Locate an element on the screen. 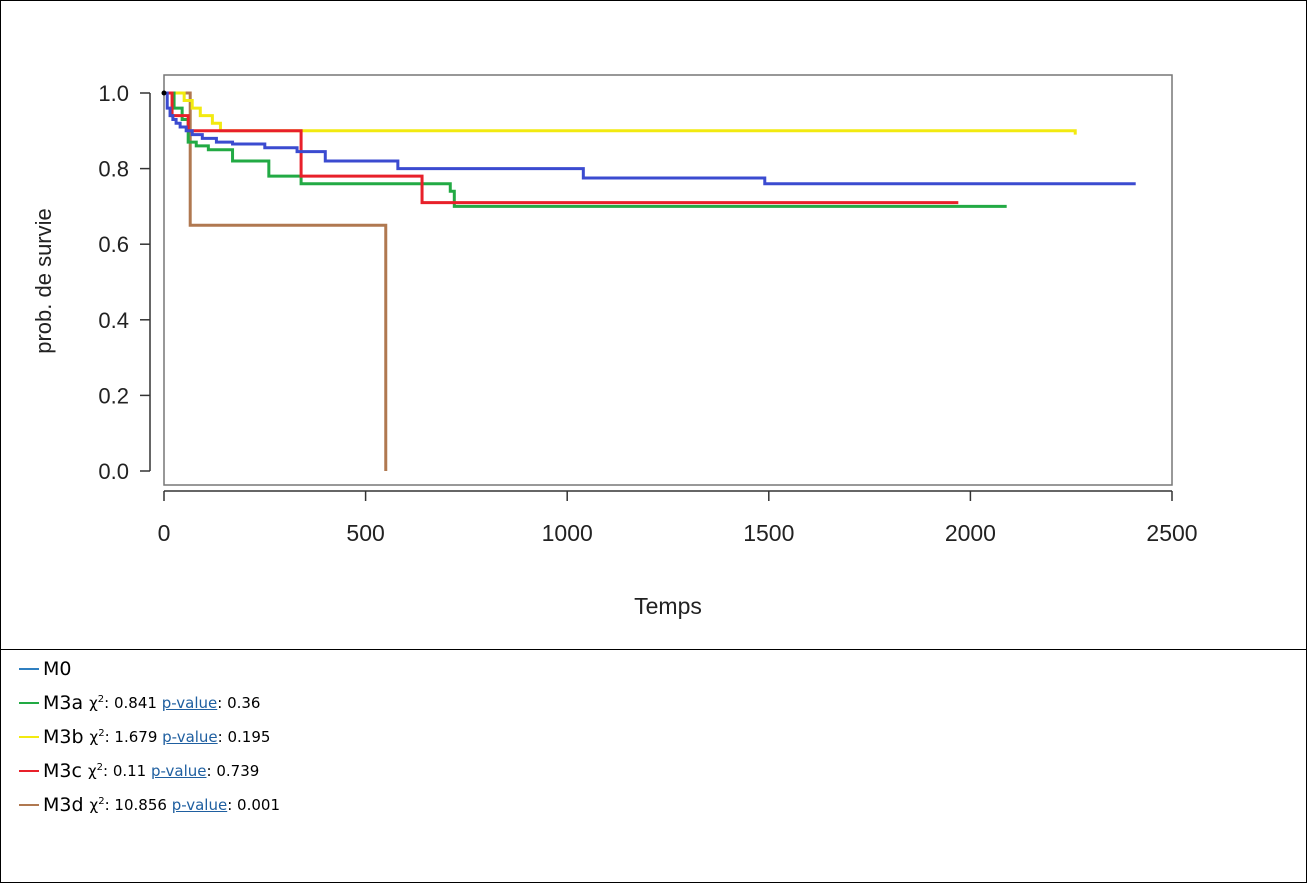 The image size is (1307, 883). series-line-m3a is located at coordinates (585, 149).